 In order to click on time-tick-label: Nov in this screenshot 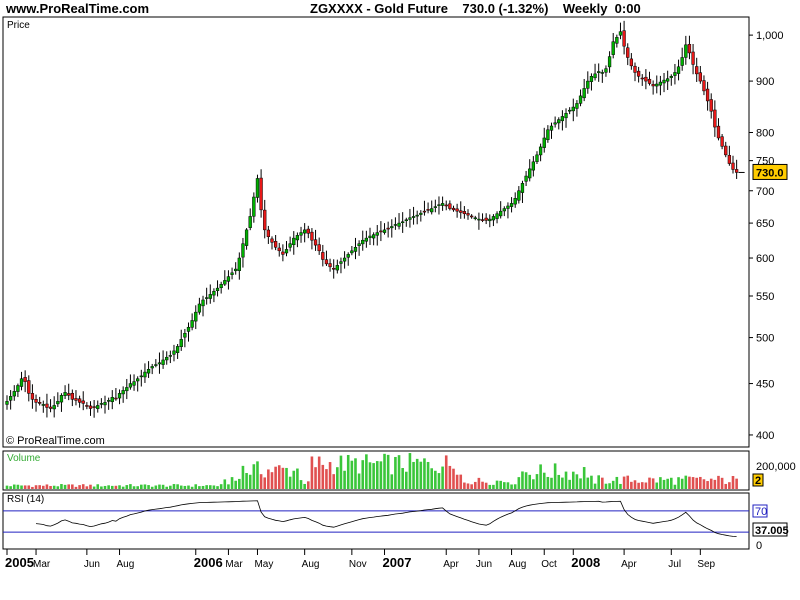, I will do `click(358, 564)`.